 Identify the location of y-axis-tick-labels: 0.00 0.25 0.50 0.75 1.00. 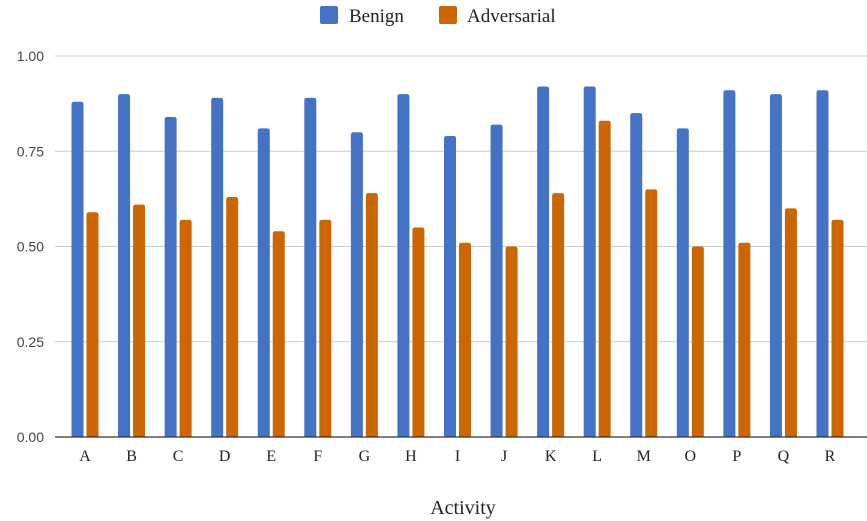
(30, 246).